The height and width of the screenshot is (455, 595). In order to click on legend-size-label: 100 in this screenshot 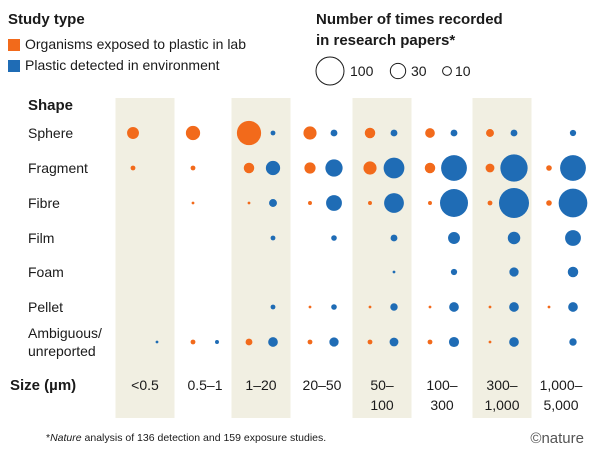, I will do `click(362, 71)`.